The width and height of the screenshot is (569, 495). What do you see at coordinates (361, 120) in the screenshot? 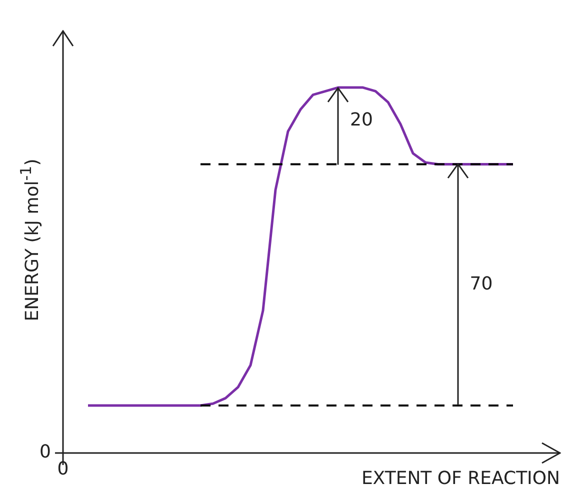
I see `annotation: 20` at bounding box center [361, 120].